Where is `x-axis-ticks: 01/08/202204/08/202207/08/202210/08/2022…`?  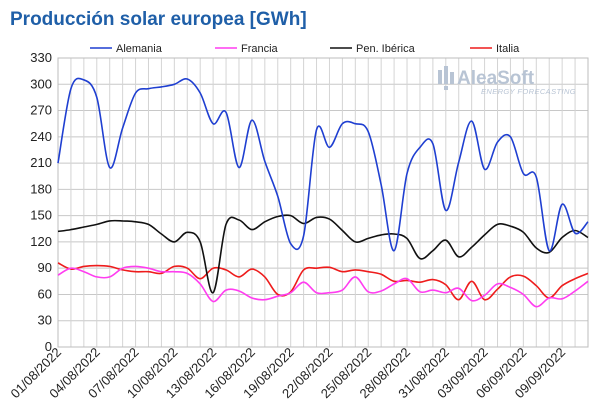
x-axis-ticks: 01/08/202204/08/202207/08/202210/08/2022… is located at coordinates (287, 373).